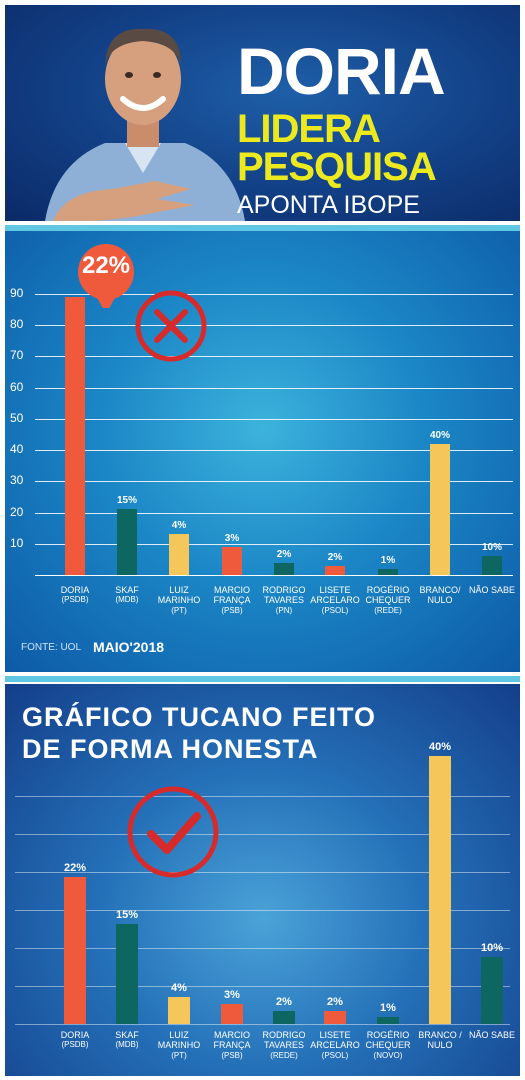 The image size is (525, 1080). What do you see at coordinates (17, 449) in the screenshot?
I see `y-tick-label: 40` at bounding box center [17, 449].